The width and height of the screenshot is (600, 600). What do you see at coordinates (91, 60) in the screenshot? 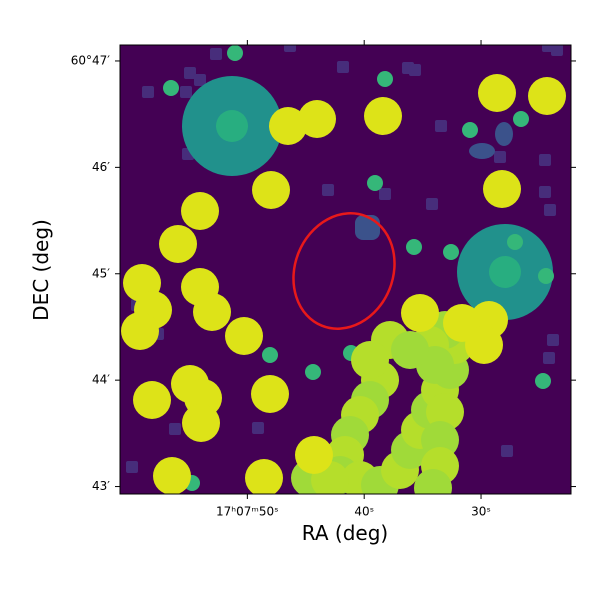
I see `y-tick-label: 60°47′` at bounding box center [91, 60].